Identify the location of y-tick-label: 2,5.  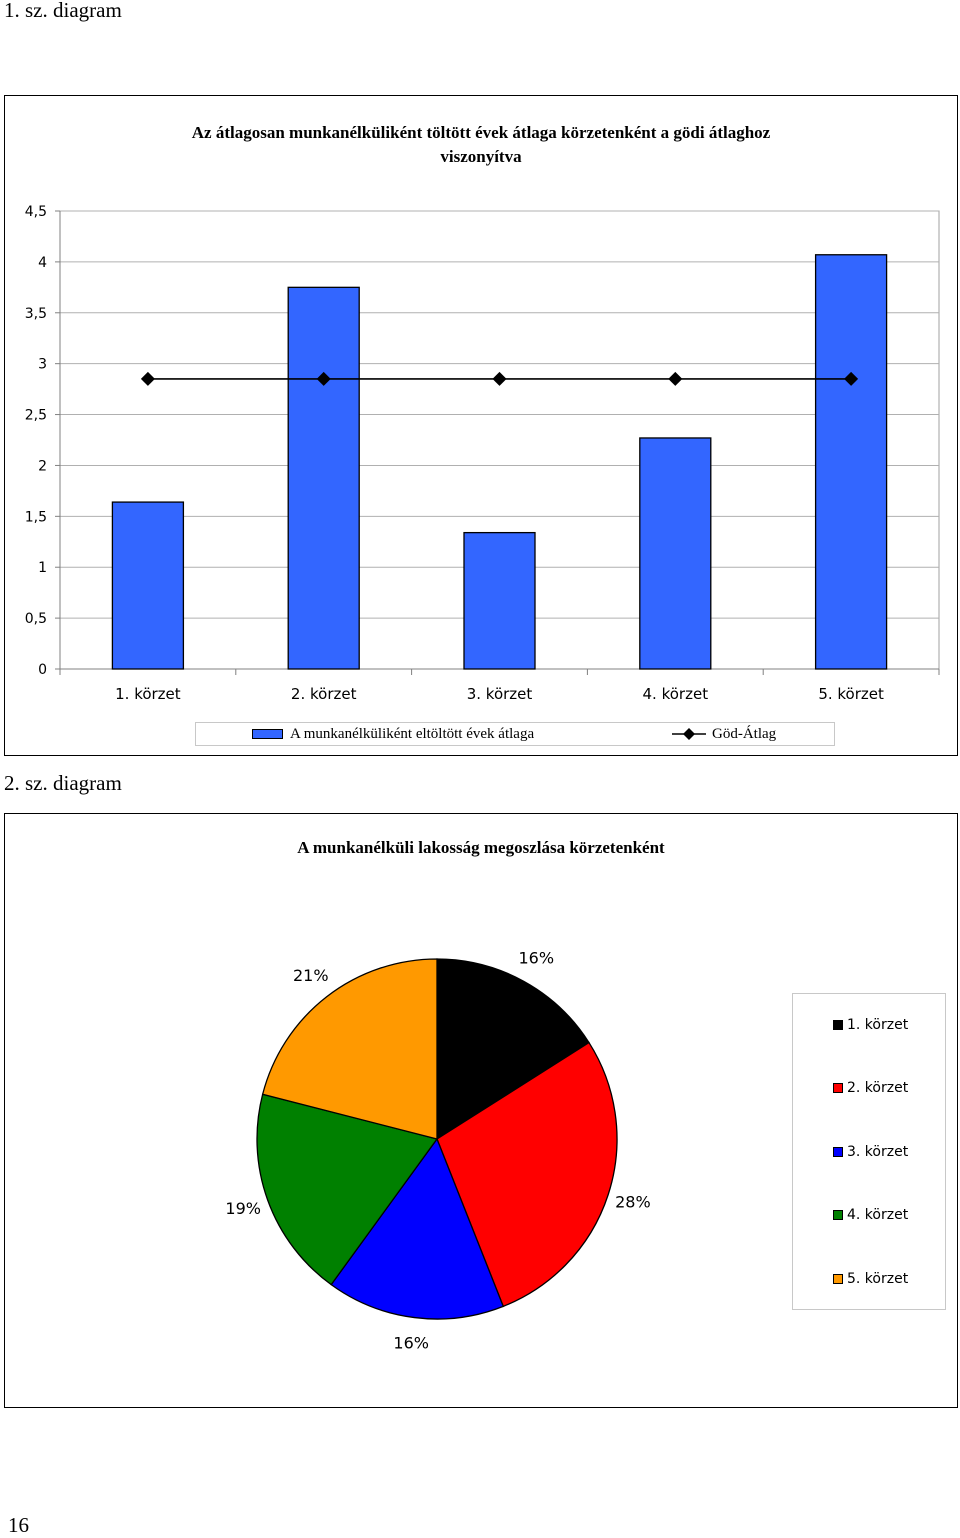
(36, 416).